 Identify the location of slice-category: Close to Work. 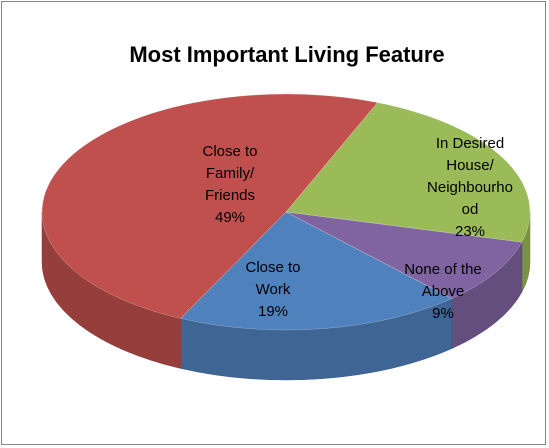
(273, 278).